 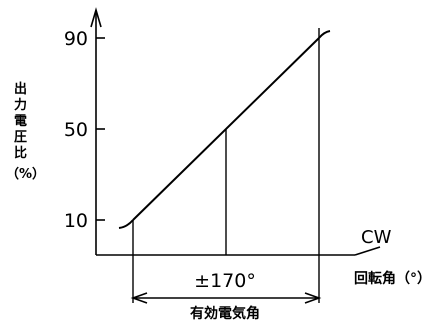 What do you see at coordinates (324, 34) in the screenshot?
I see `line-tail-end` at bounding box center [324, 34].